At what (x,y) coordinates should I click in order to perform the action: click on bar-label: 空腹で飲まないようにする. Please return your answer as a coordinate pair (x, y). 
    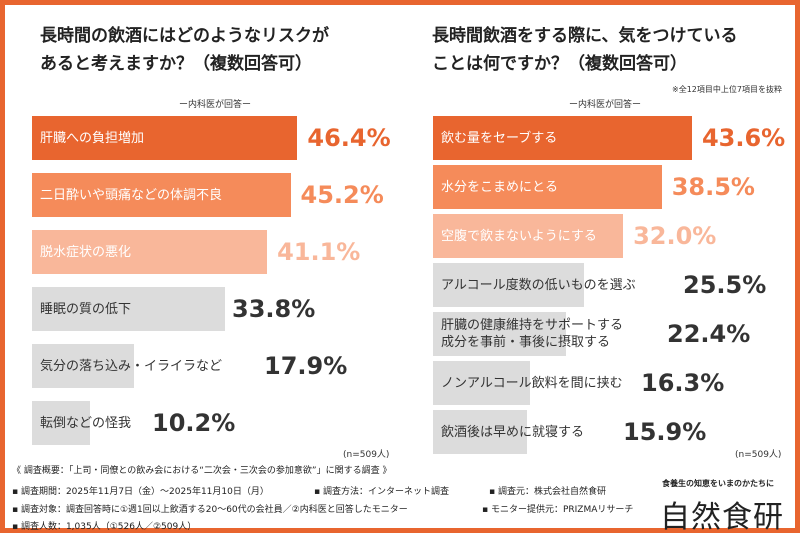
    Looking at the image, I should click on (519, 236).